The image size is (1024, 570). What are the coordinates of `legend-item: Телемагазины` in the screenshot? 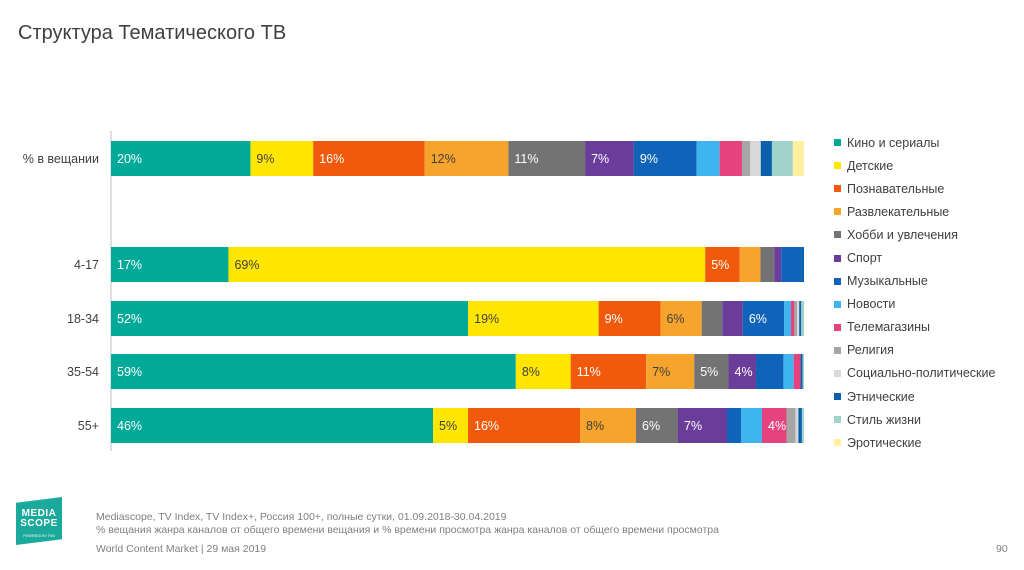 It's located at (926, 327).